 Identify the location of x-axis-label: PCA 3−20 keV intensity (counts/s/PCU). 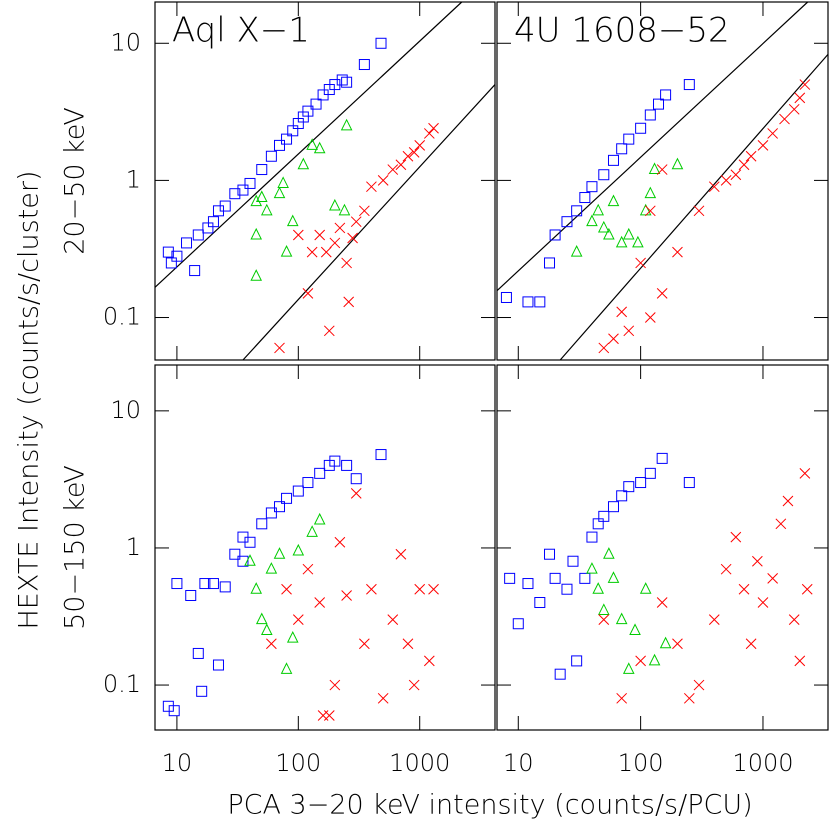
(489, 805).